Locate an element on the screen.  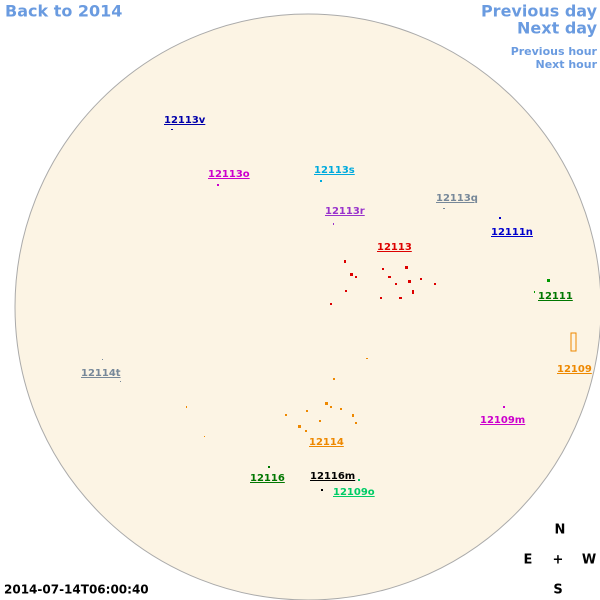
timestamp: 2014-07-14T06:00:40 is located at coordinates (76, 590).